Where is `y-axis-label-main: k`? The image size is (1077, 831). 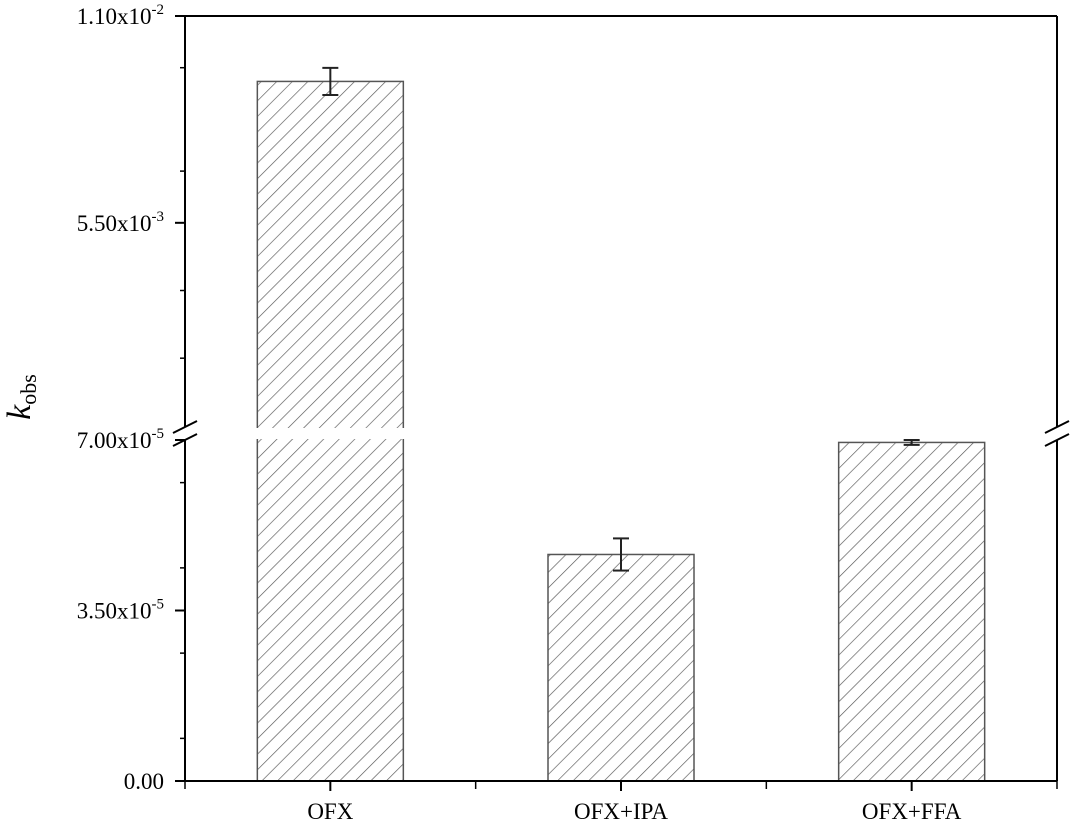 y-axis-label-main: k is located at coordinates (19, 412).